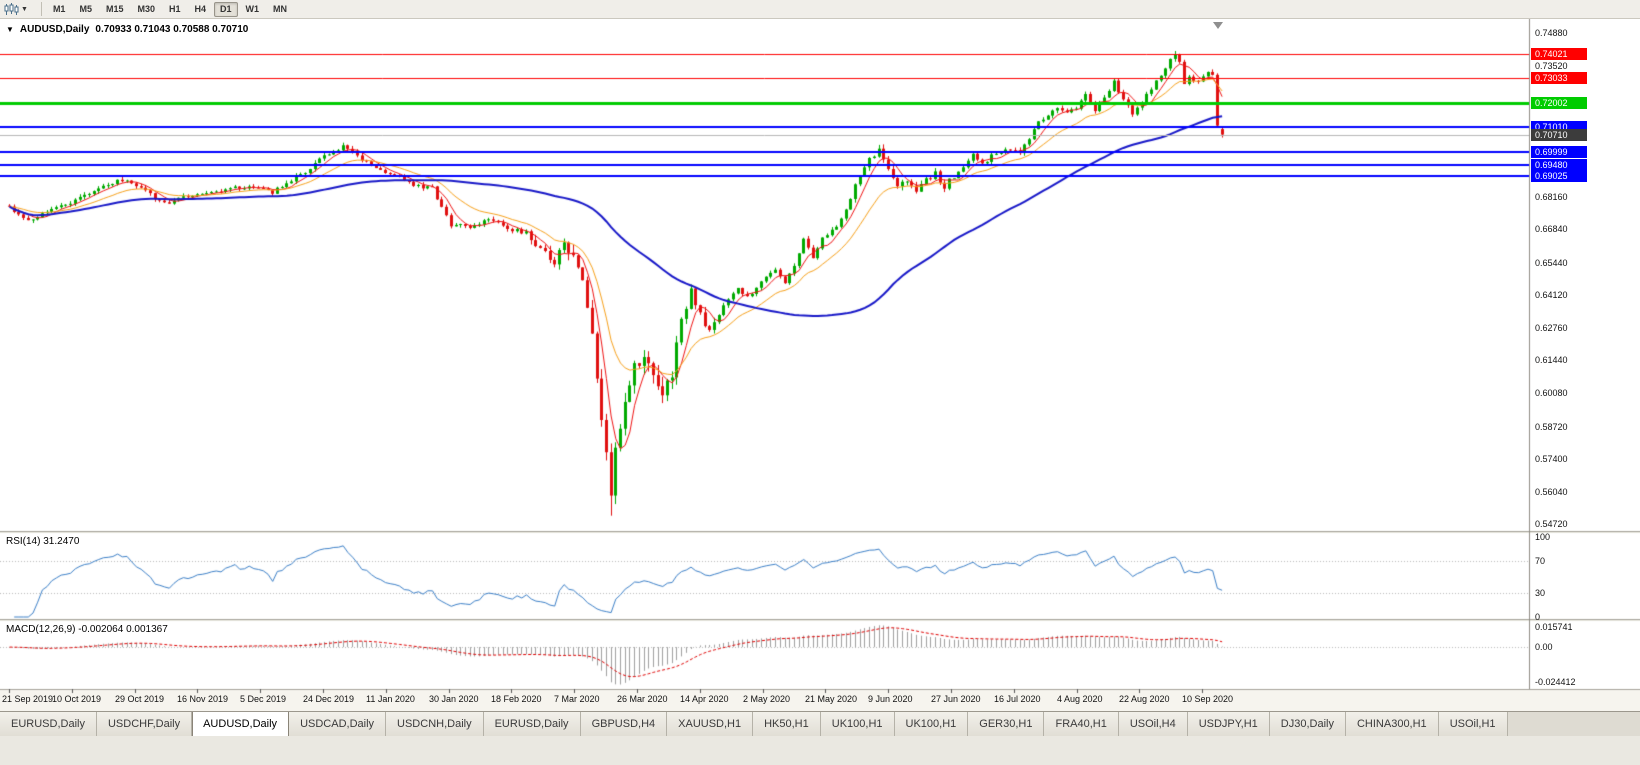  What do you see at coordinates (1559, 176) in the screenshot?
I see `price-level-badge: 0.69025` at bounding box center [1559, 176].